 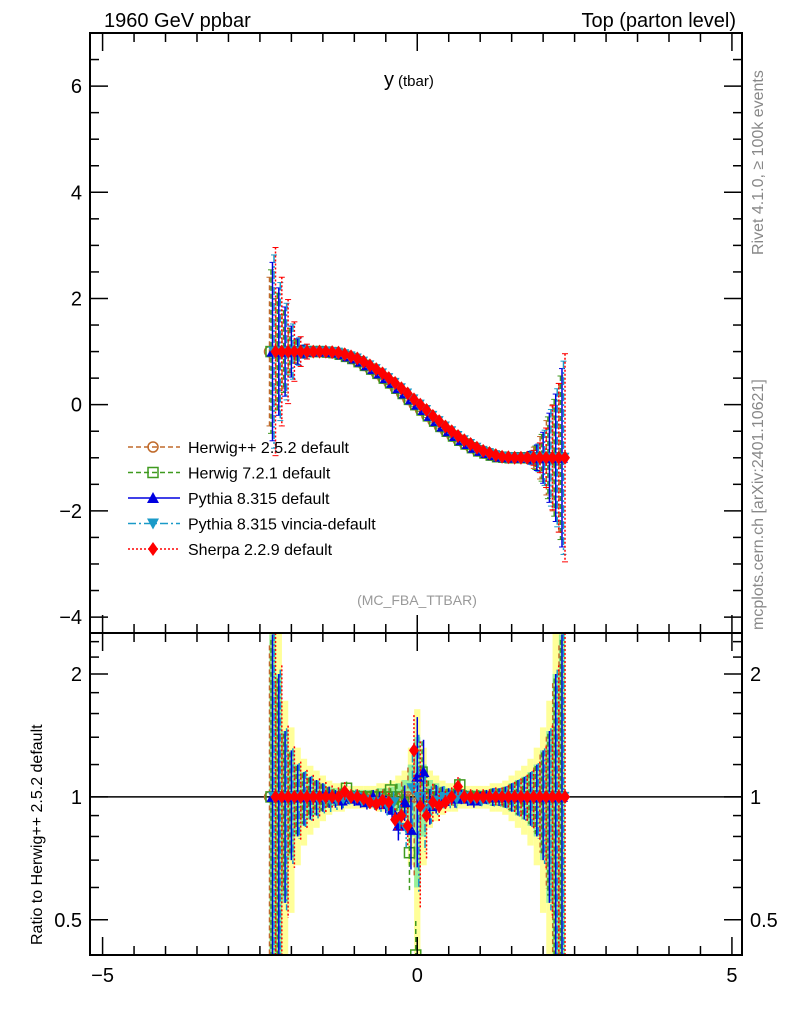 What do you see at coordinates (70, 618) in the screenshot?
I see `y-tick-label: −4` at bounding box center [70, 618].